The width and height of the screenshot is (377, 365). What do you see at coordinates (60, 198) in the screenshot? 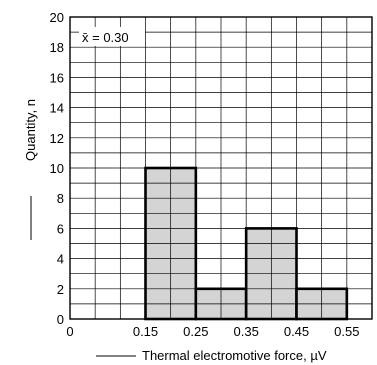
I see `y-tick-label: 8` at bounding box center [60, 198].